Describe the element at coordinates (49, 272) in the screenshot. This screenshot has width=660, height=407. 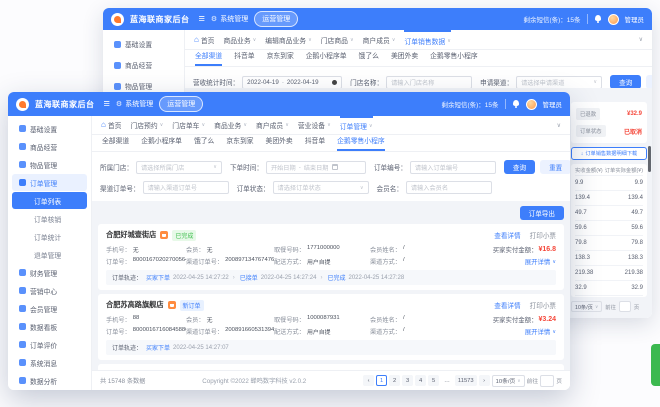
I see `sidebar-item: 财务管理` at that location.